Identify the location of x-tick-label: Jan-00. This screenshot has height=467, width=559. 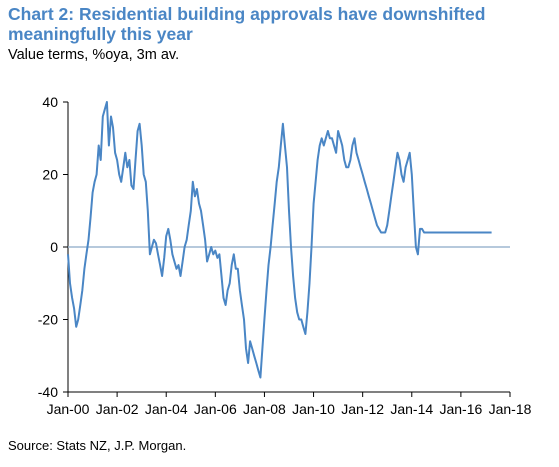
(68, 409).